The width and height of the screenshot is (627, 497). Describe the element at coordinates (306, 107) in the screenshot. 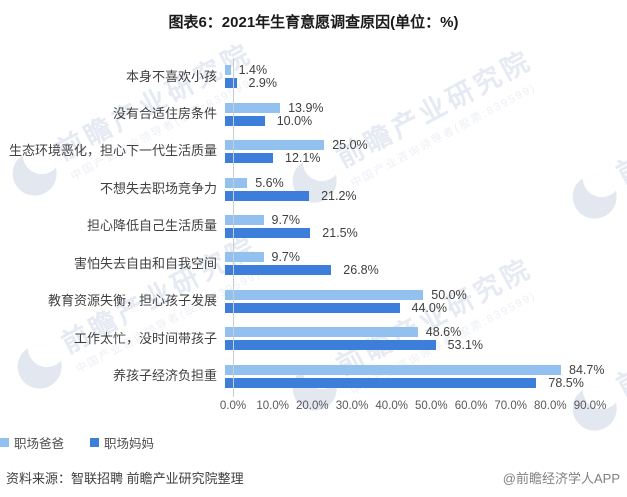

I see `value-label: 13.9%` at that location.